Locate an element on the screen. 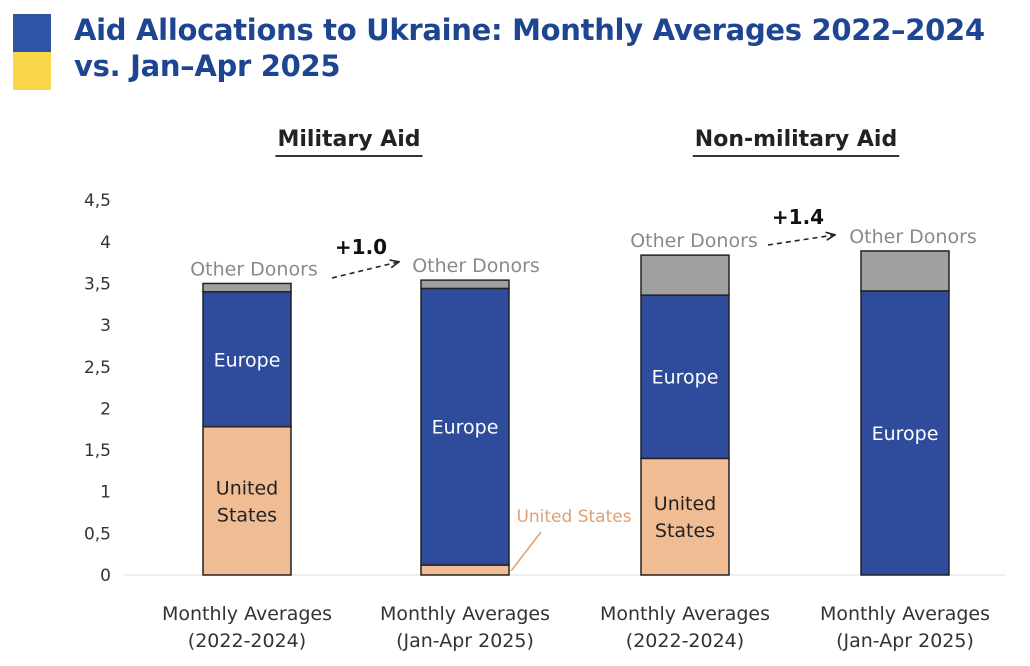  y-tick-label: 0,5 is located at coordinates (97, 534).